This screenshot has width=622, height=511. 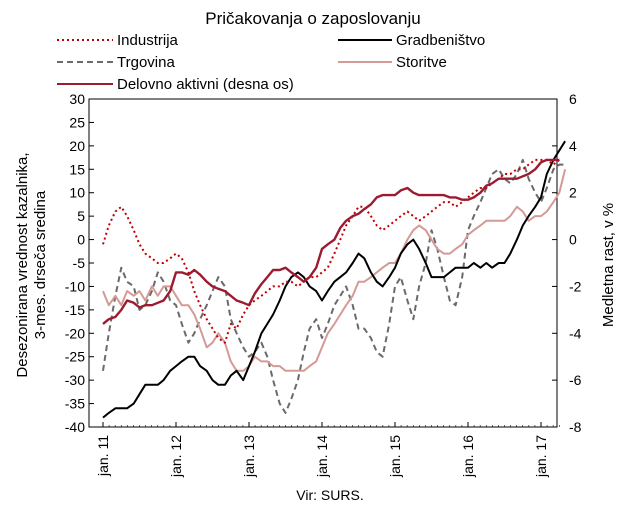 What do you see at coordinates (116, 62) in the screenshot?
I see `legend-item-trgovina: Trgovina` at bounding box center [116, 62].